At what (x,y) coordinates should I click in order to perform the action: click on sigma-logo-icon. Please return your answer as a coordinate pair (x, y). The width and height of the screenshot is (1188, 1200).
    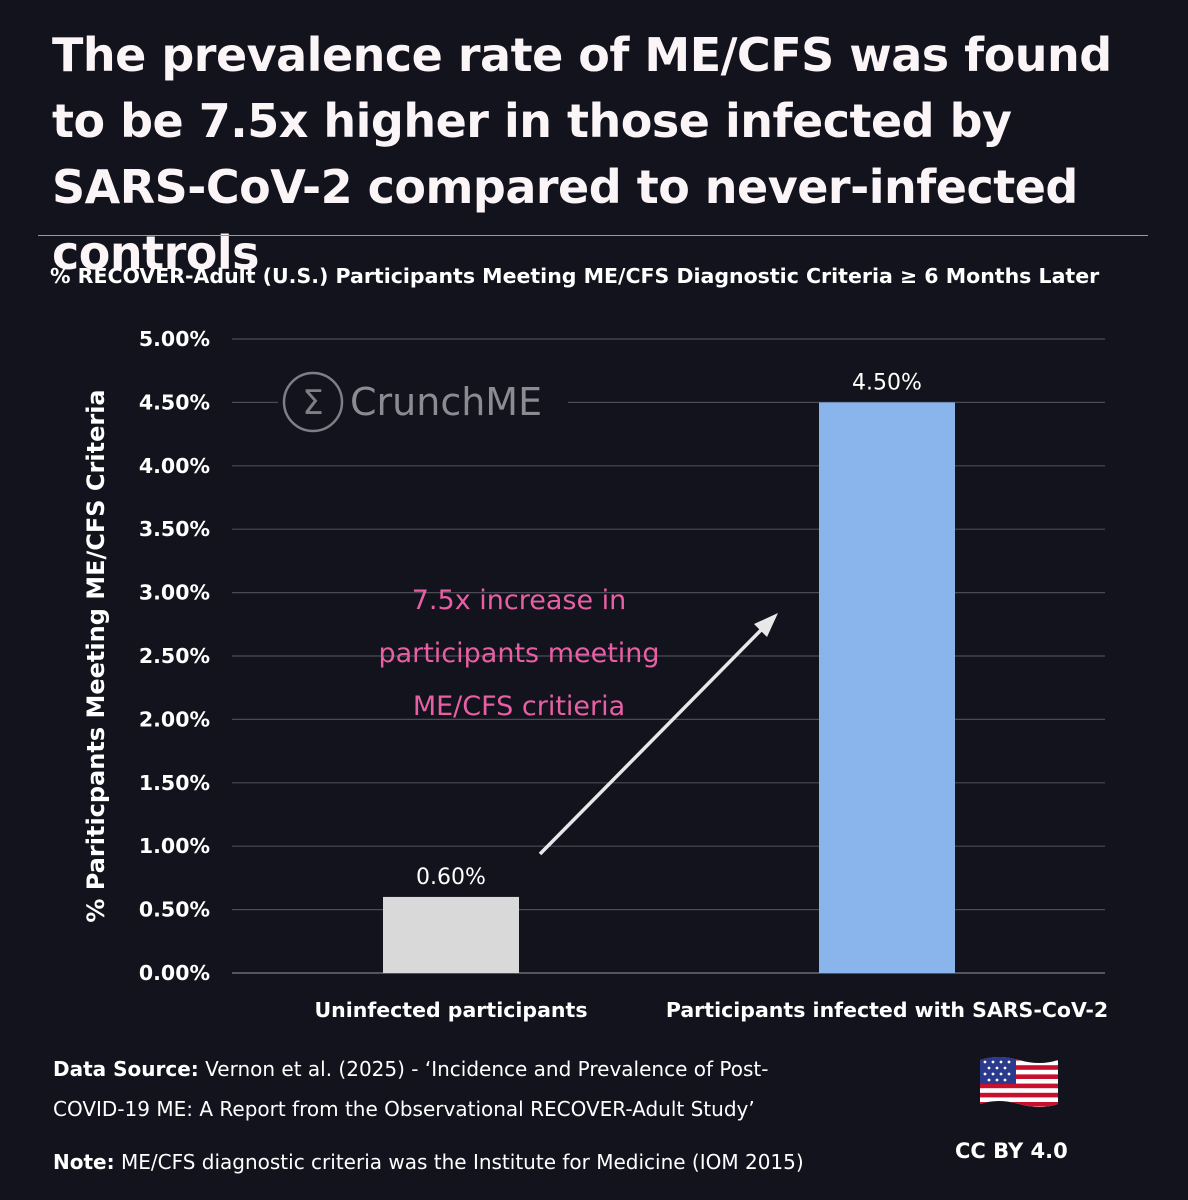
    Looking at the image, I should click on (313, 402).